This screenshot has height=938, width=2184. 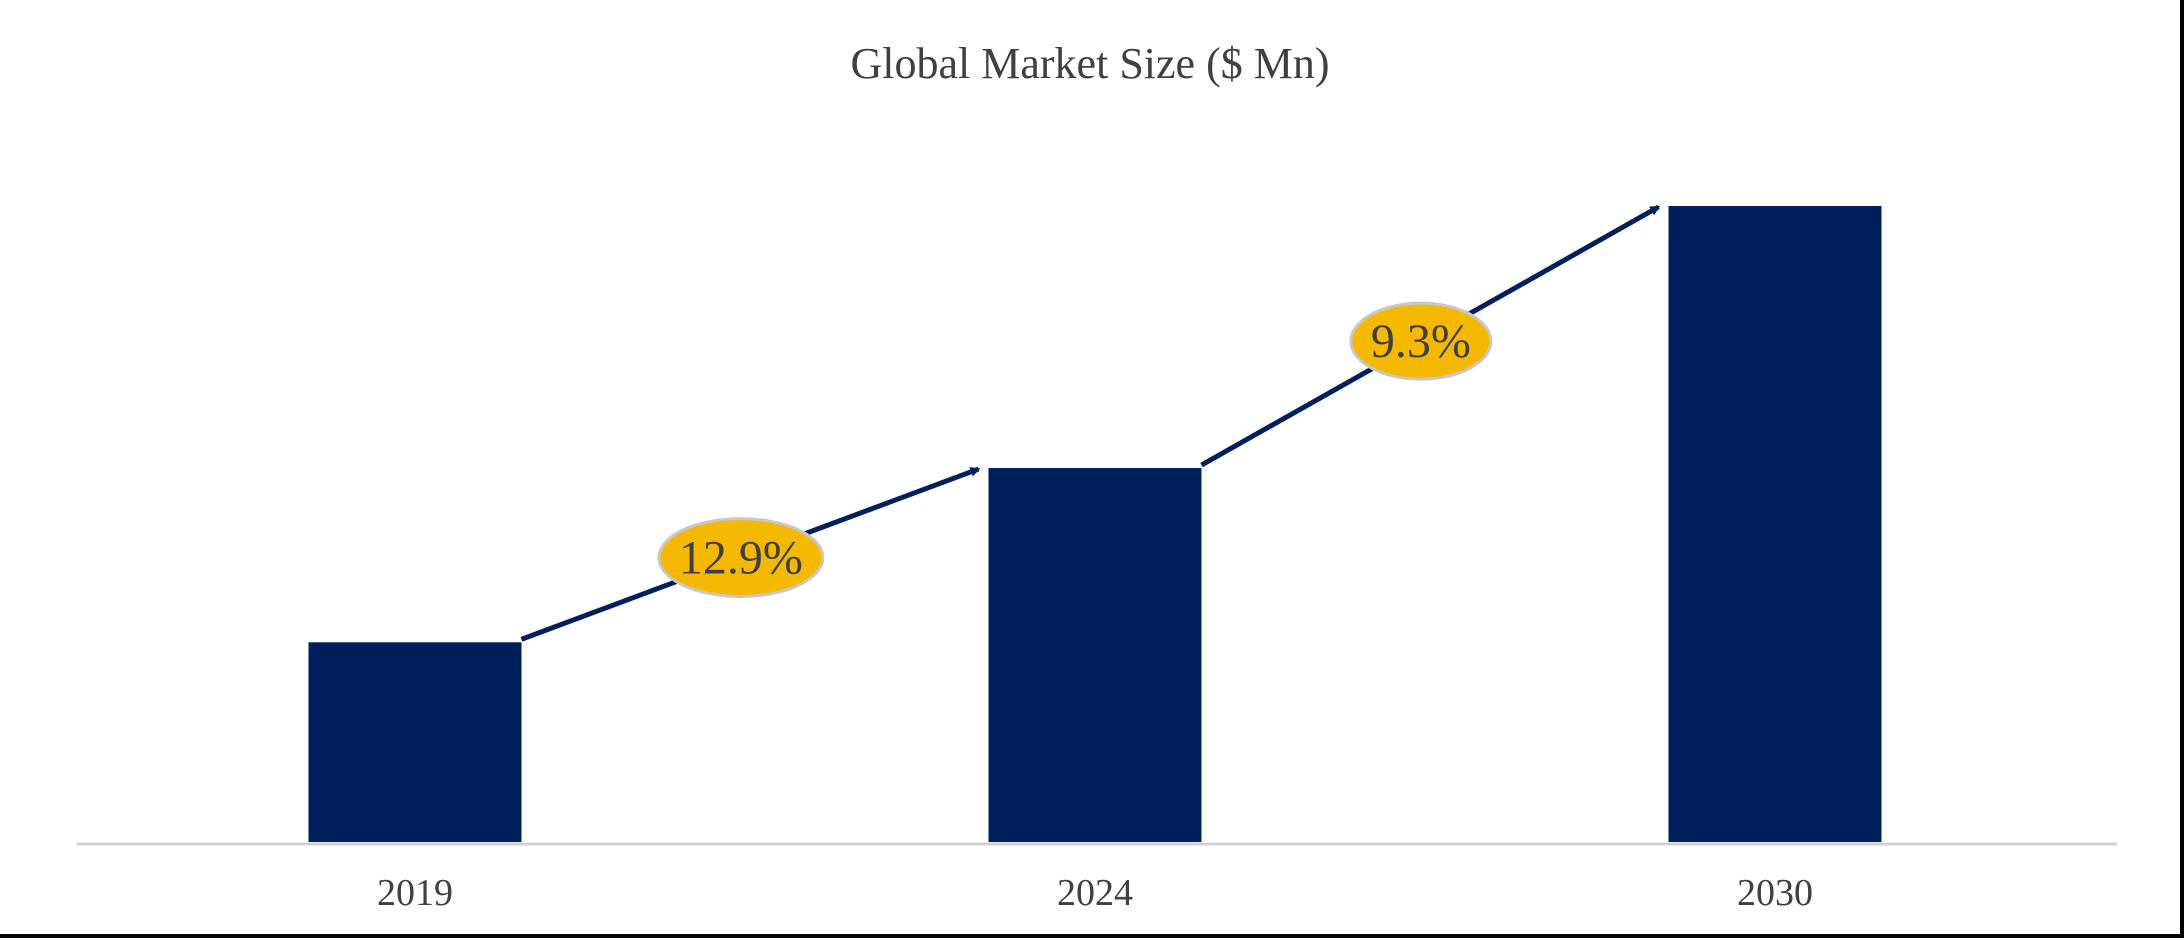 I want to click on cagr-label: 12.9%, so click(x=741, y=558).